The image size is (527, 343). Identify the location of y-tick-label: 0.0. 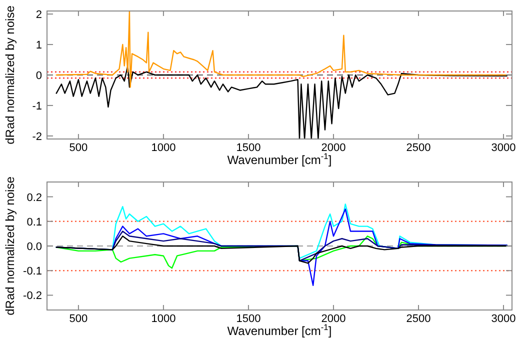
(34, 247).